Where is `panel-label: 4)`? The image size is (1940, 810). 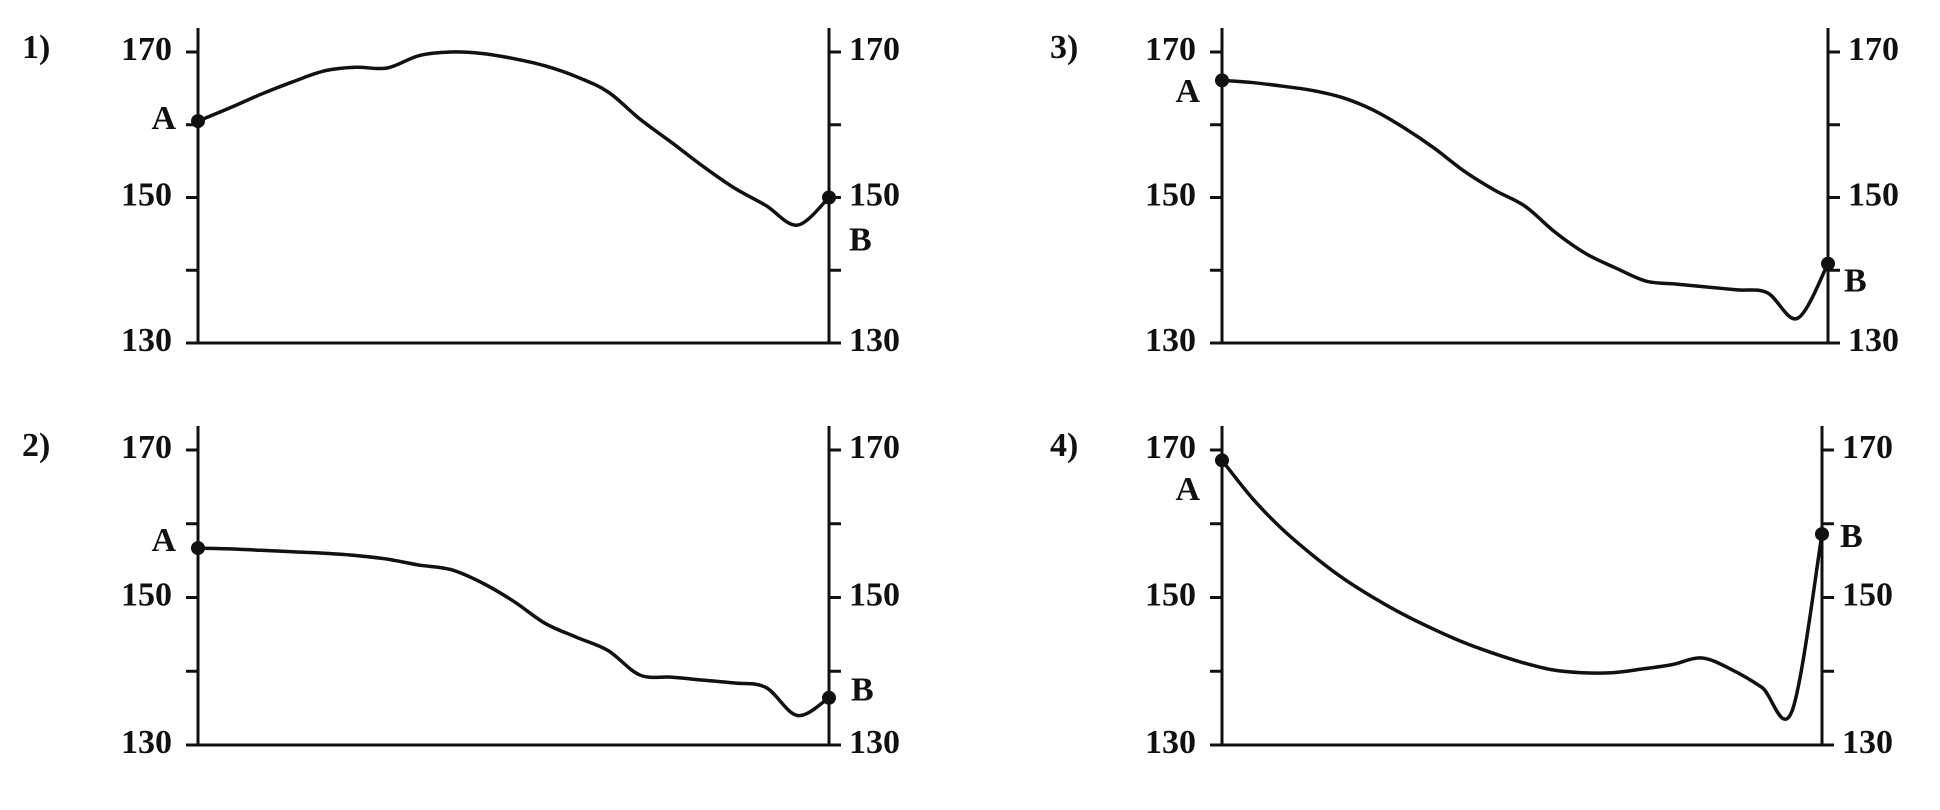
panel-label: 4) is located at coordinates (1064, 445).